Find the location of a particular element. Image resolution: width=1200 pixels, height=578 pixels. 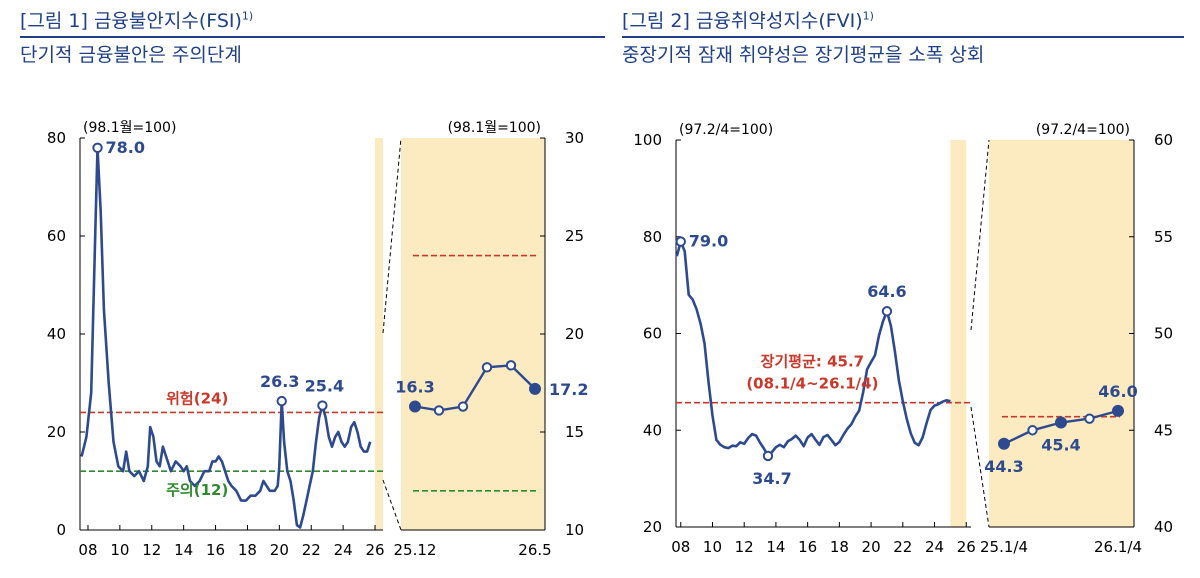

fvi-main-xtick-label: 20 is located at coordinates (871, 547).